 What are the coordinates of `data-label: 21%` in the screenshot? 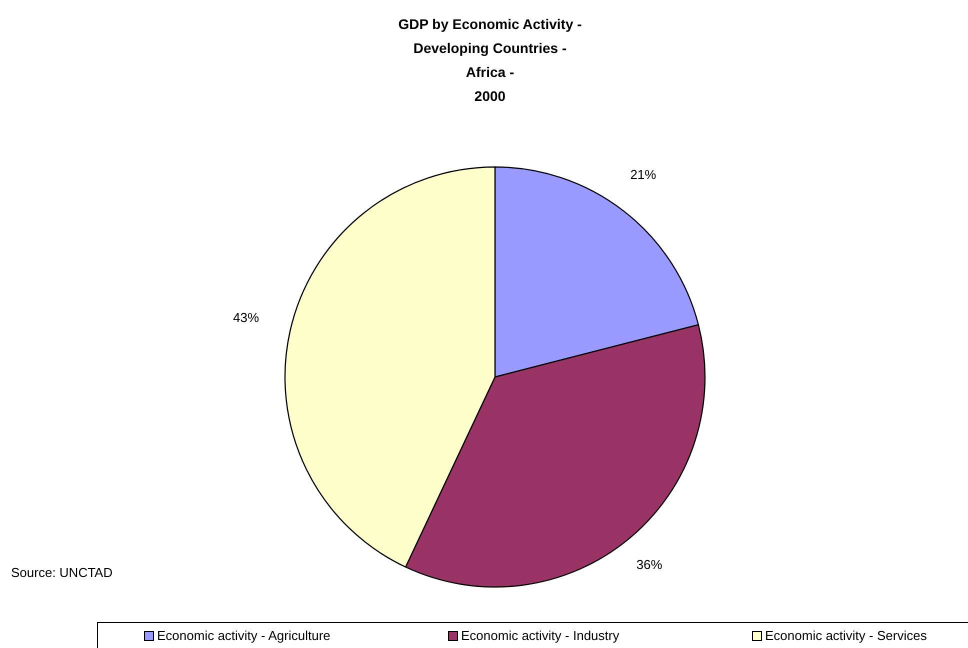 It's located at (643, 174).